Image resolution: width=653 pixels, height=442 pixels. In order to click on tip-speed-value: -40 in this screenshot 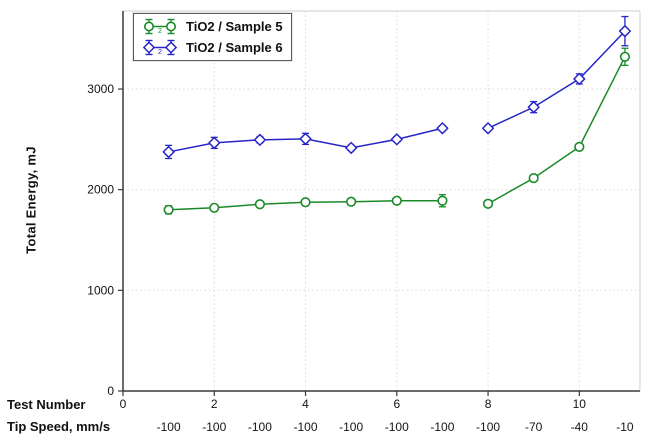, I will do `click(580, 427)`.